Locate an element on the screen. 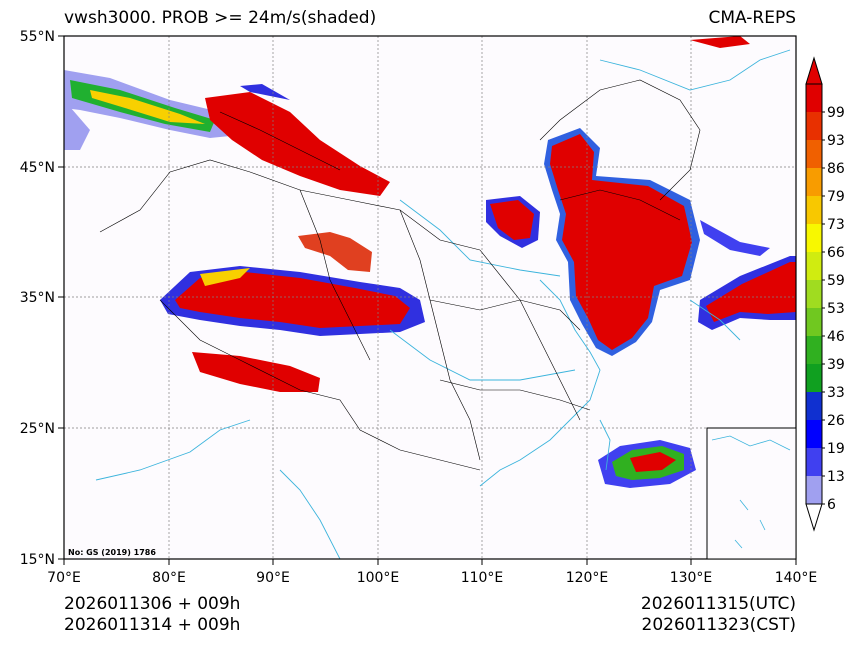  colorbar-level-label: 33 is located at coordinates (836, 393).